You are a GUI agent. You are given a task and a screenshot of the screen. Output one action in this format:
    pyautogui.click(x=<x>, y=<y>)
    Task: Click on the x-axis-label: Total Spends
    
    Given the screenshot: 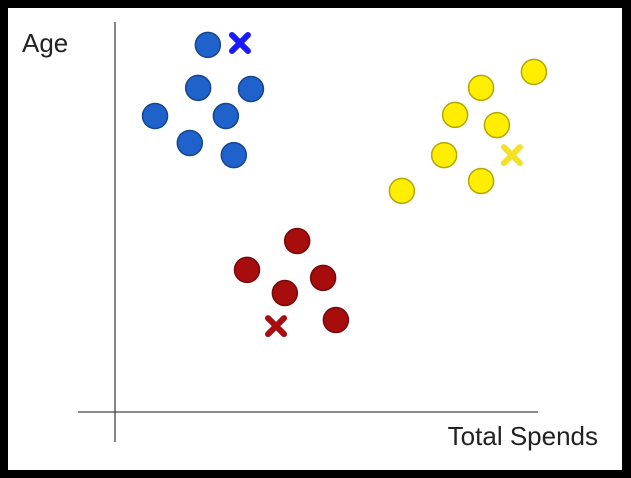 What is the action you would take?
    pyautogui.click(x=523, y=436)
    